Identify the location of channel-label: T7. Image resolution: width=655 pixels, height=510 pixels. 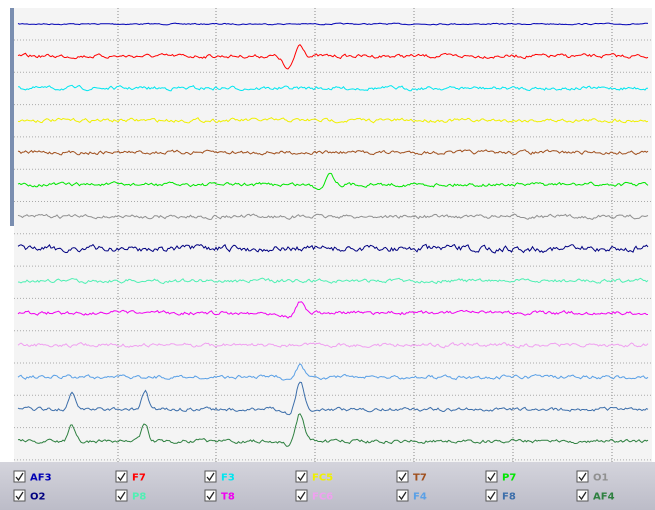
(420, 478).